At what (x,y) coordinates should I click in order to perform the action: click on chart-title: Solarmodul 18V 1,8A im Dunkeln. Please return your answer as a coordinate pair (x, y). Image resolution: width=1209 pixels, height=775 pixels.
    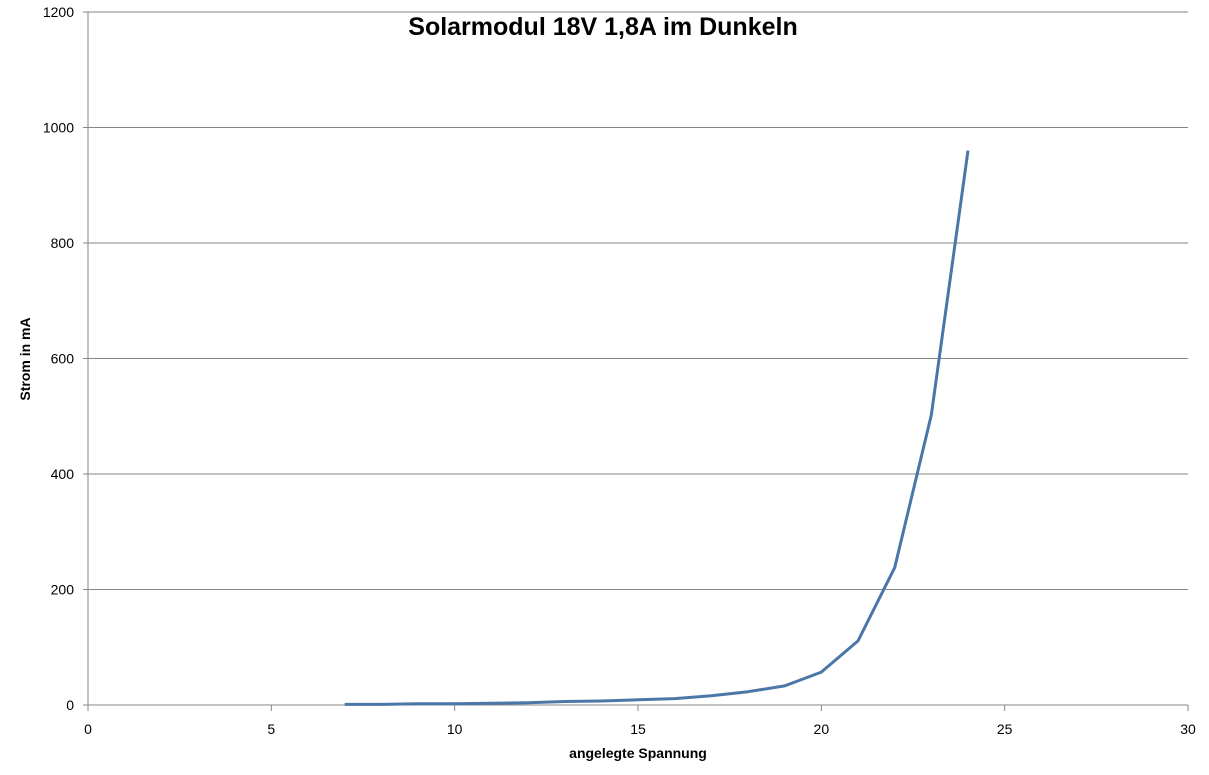
    Looking at the image, I should click on (602, 27).